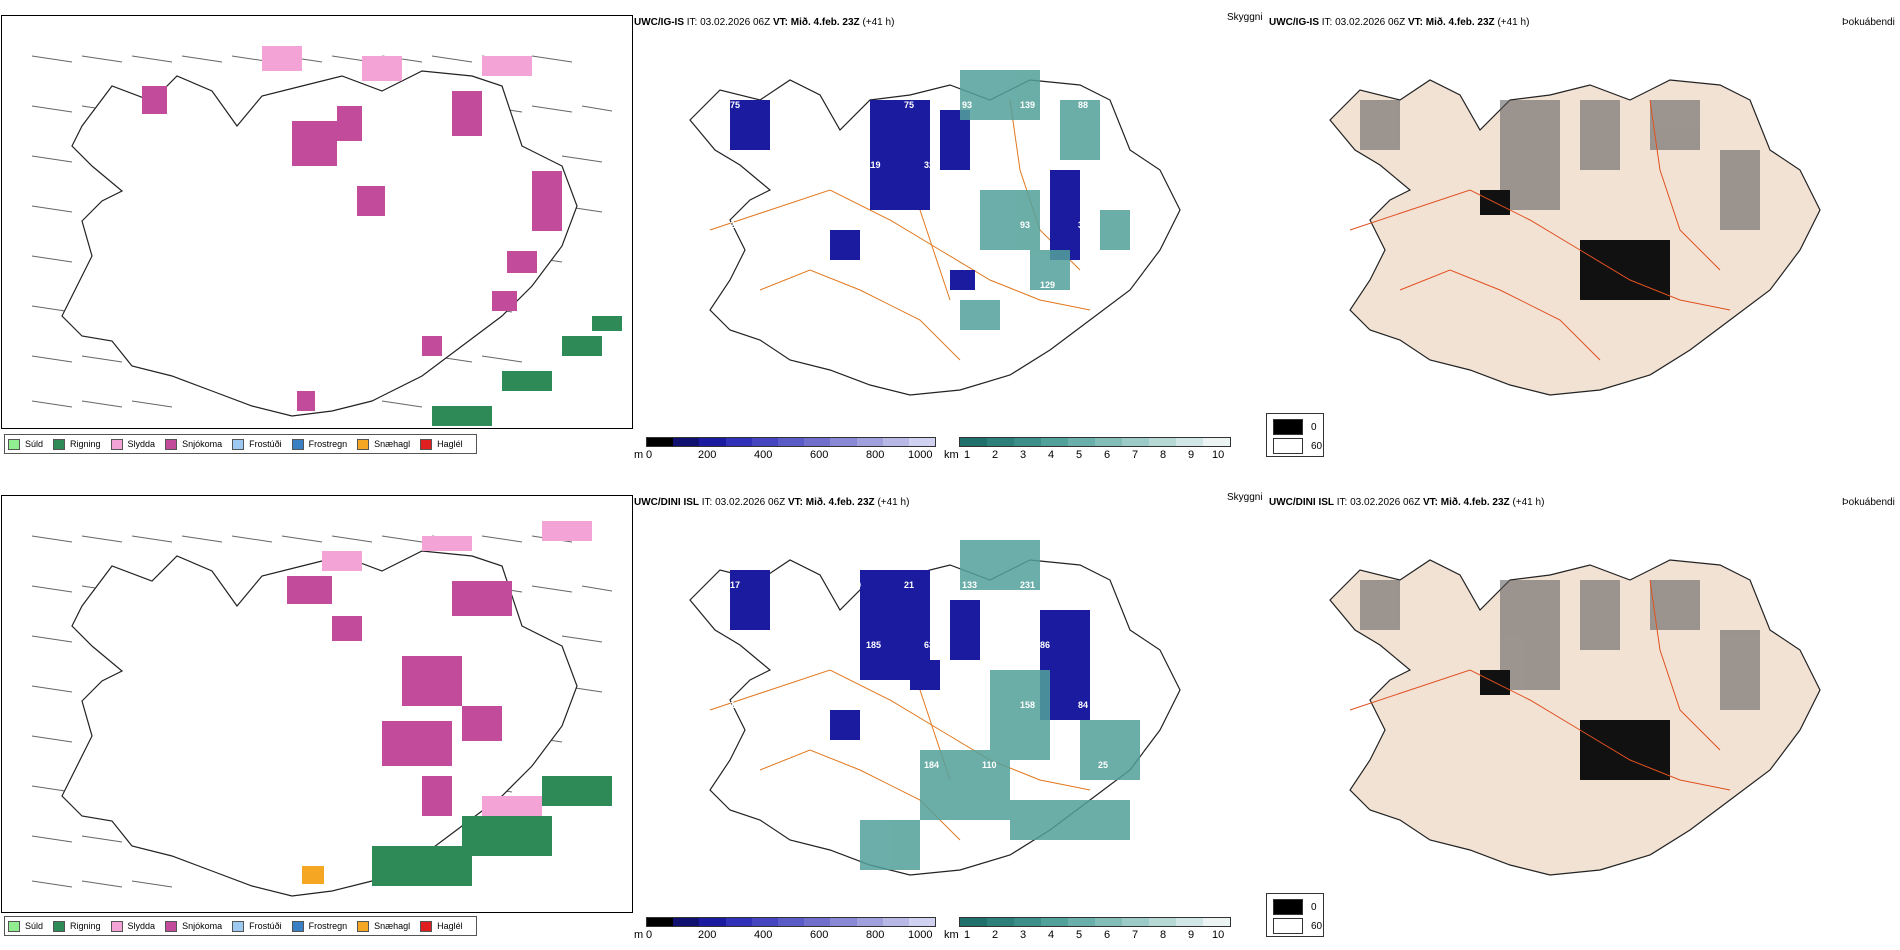 The height and width of the screenshot is (950, 1900). I want to click on visibility-value-label: 139, so click(1028, 105).